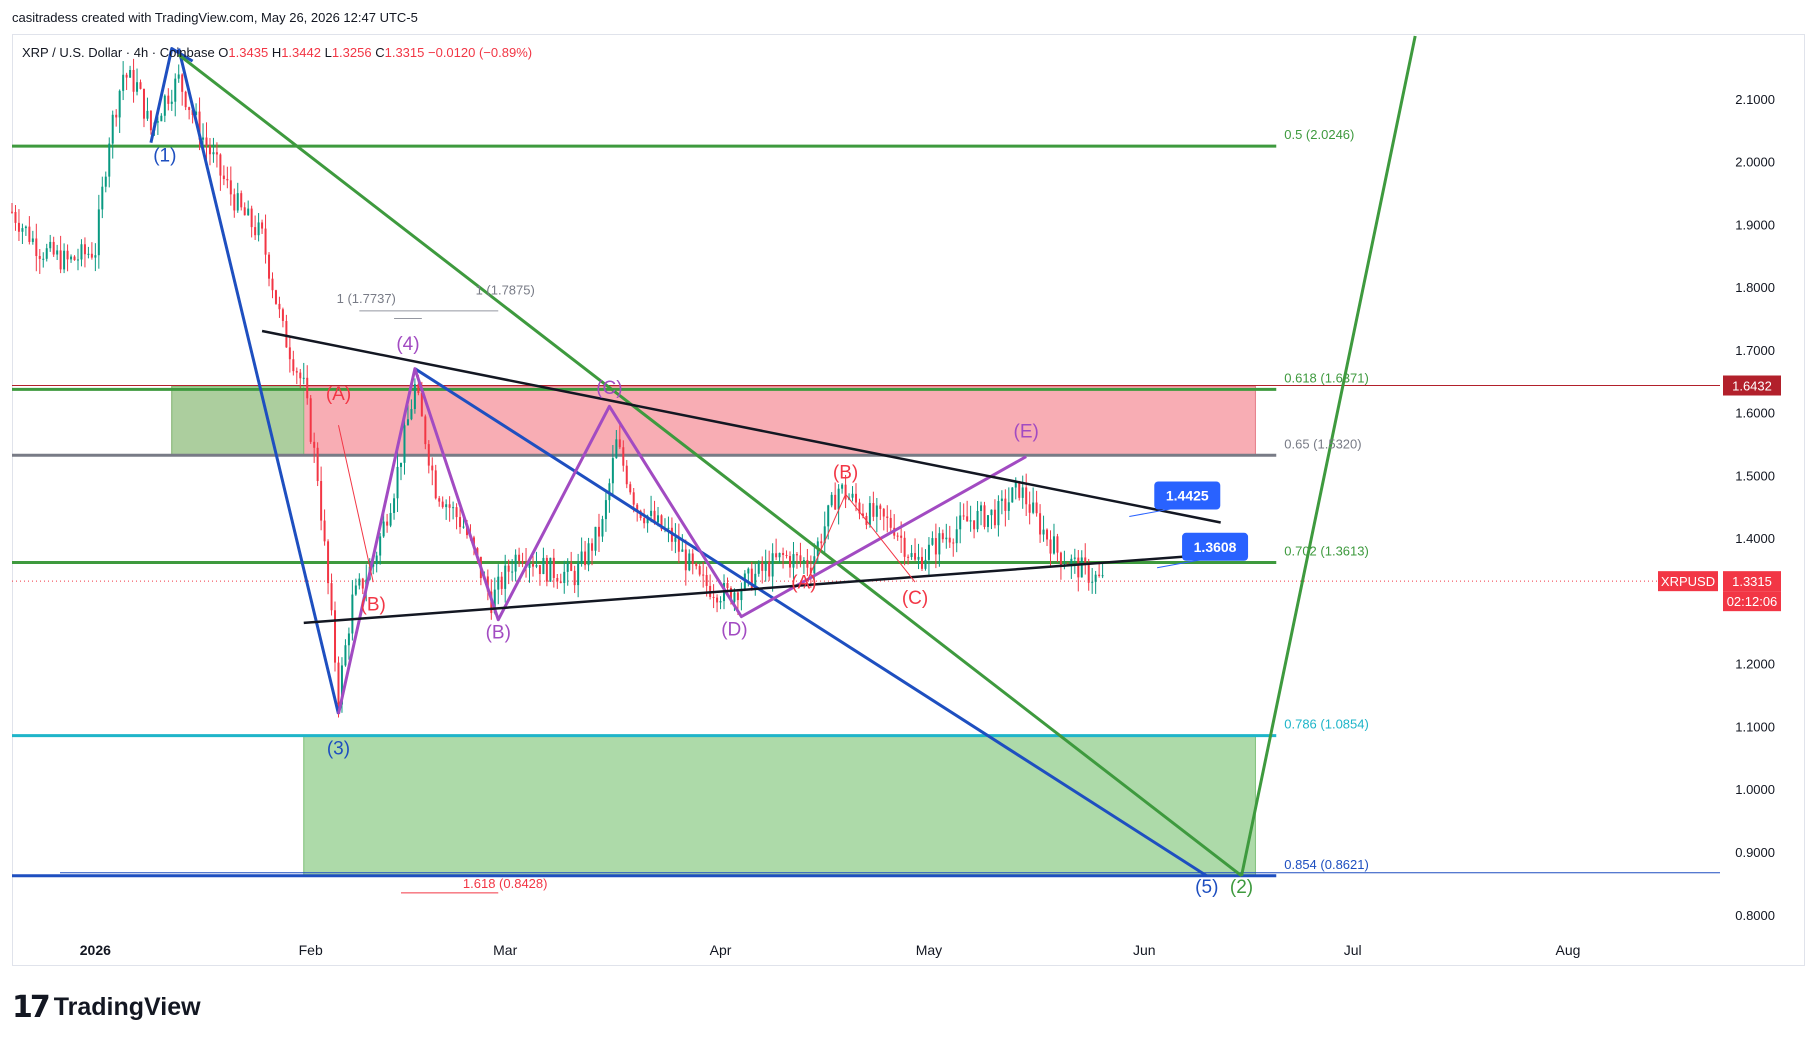  Describe the element at coordinates (1755, 915) in the screenshot. I see `y-tick-label: 0.8000` at that location.